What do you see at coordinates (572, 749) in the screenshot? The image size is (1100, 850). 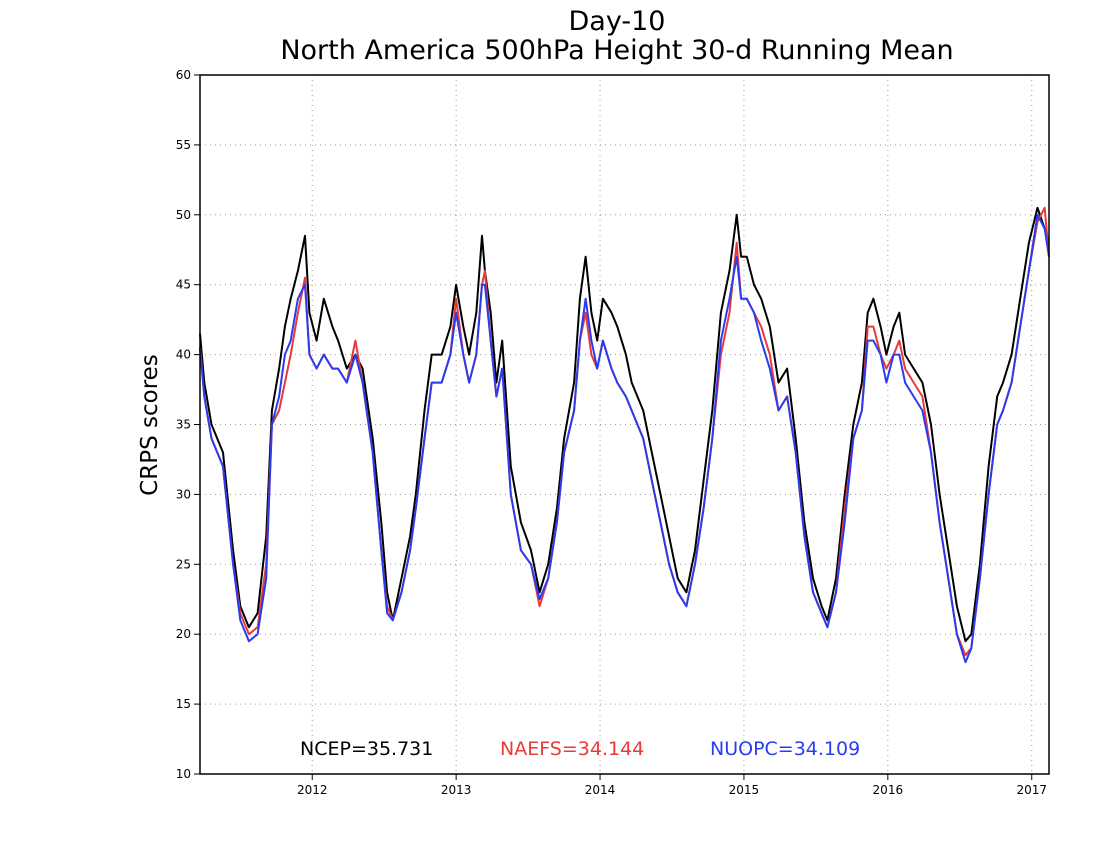 I see `legend-naefs: NAEFS=34.144` at bounding box center [572, 749].